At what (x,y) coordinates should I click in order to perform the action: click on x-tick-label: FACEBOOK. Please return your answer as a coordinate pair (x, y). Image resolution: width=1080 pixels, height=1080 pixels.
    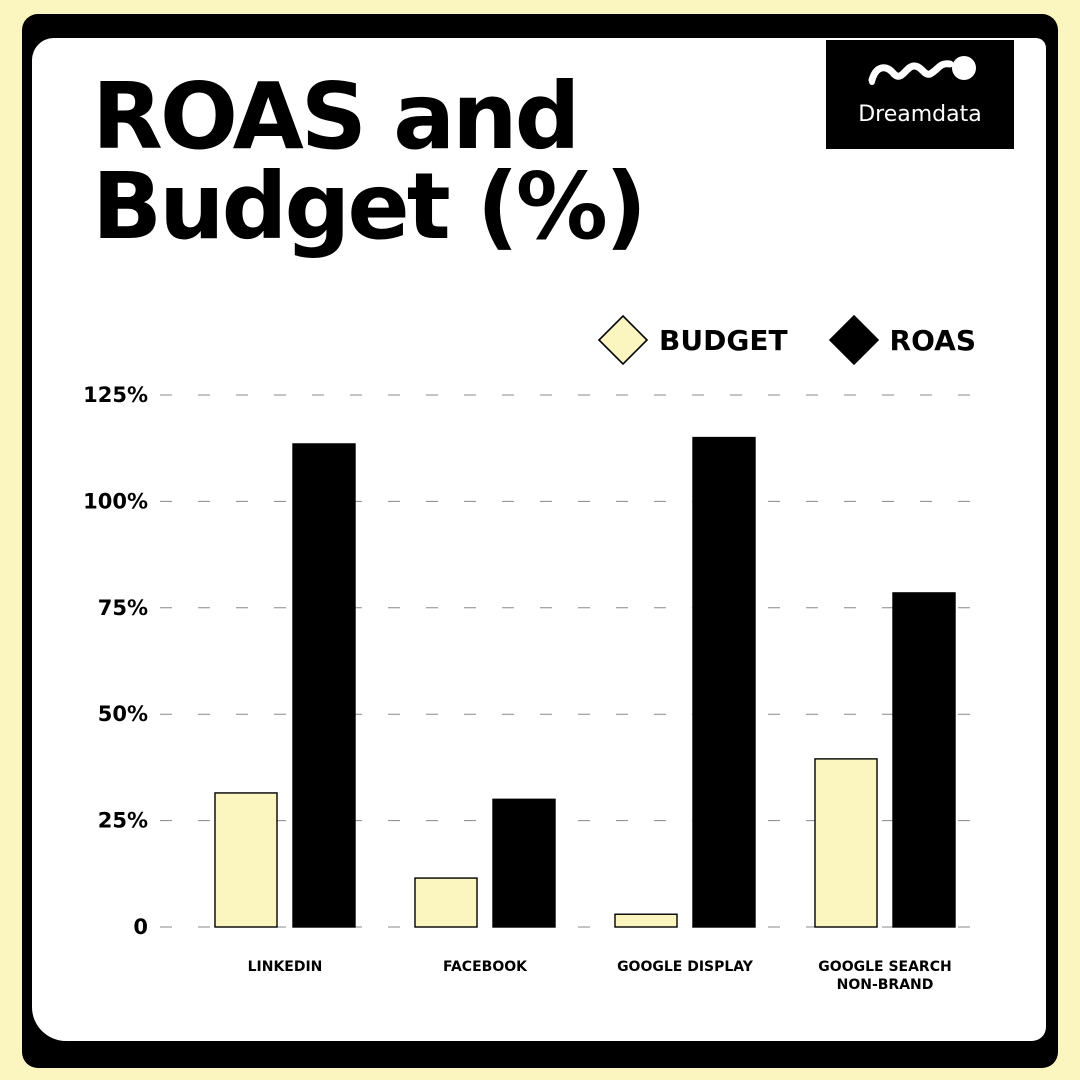
    Looking at the image, I should click on (485, 967).